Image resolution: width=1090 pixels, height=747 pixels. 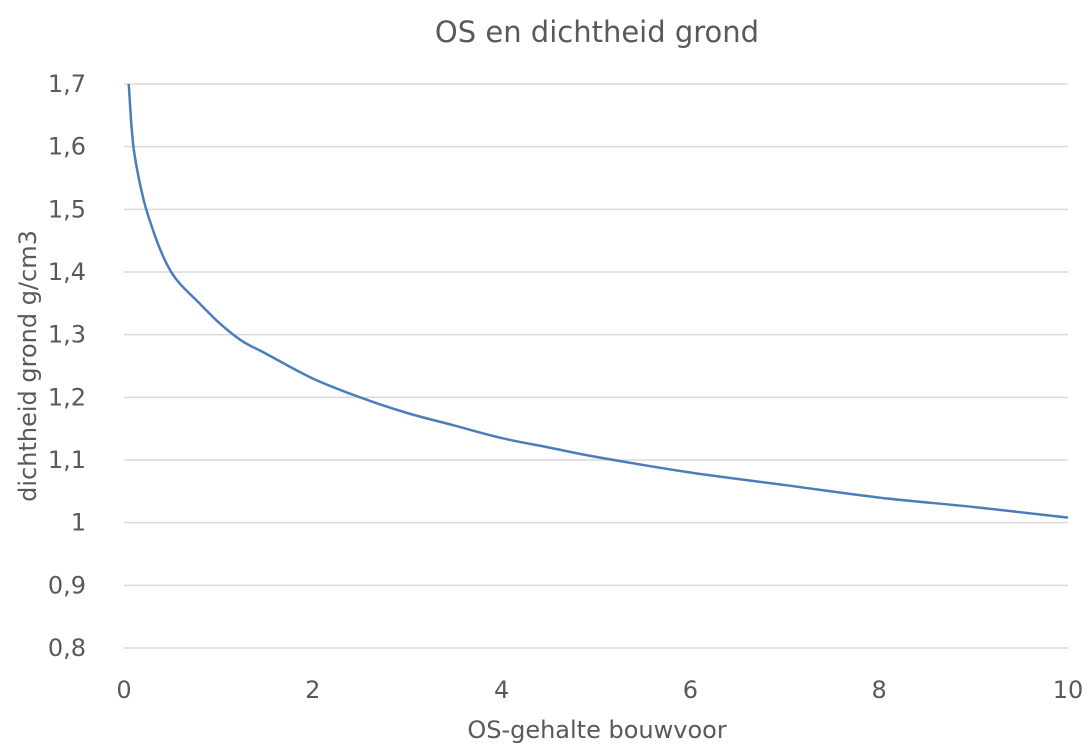 I want to click on y-axis-ticks: 0,8 0,9 1 1,1 1,2 1,3 1,4 1,5 1,6 1,7, so click(x=67, y=366).